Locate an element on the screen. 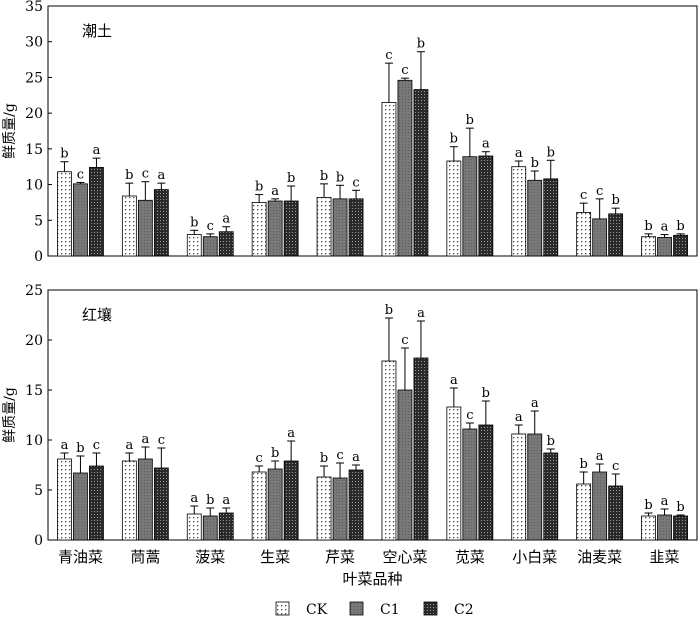  legend: CK C1 C2 is located at coordinates (374, 609).